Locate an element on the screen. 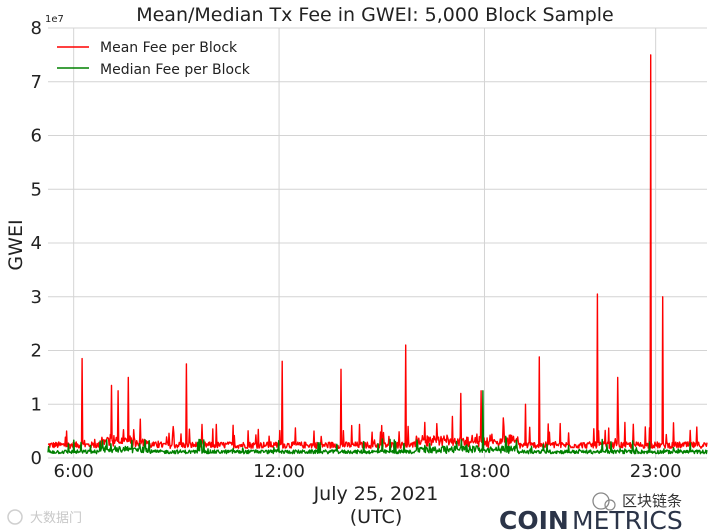 The image size is (712, 532). y-tick-label: 8 is located at coordinates (36, 28).